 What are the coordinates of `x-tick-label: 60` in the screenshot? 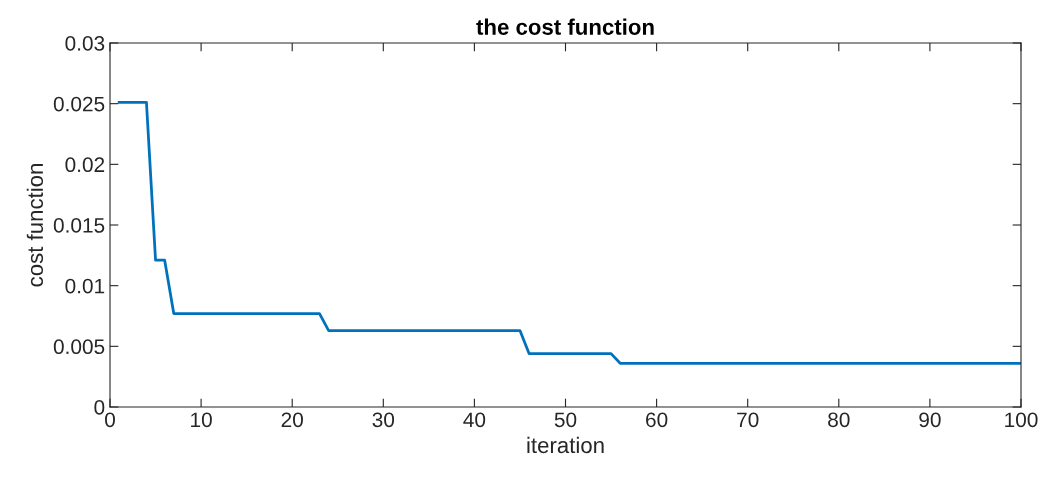 It's located at (657, 420).